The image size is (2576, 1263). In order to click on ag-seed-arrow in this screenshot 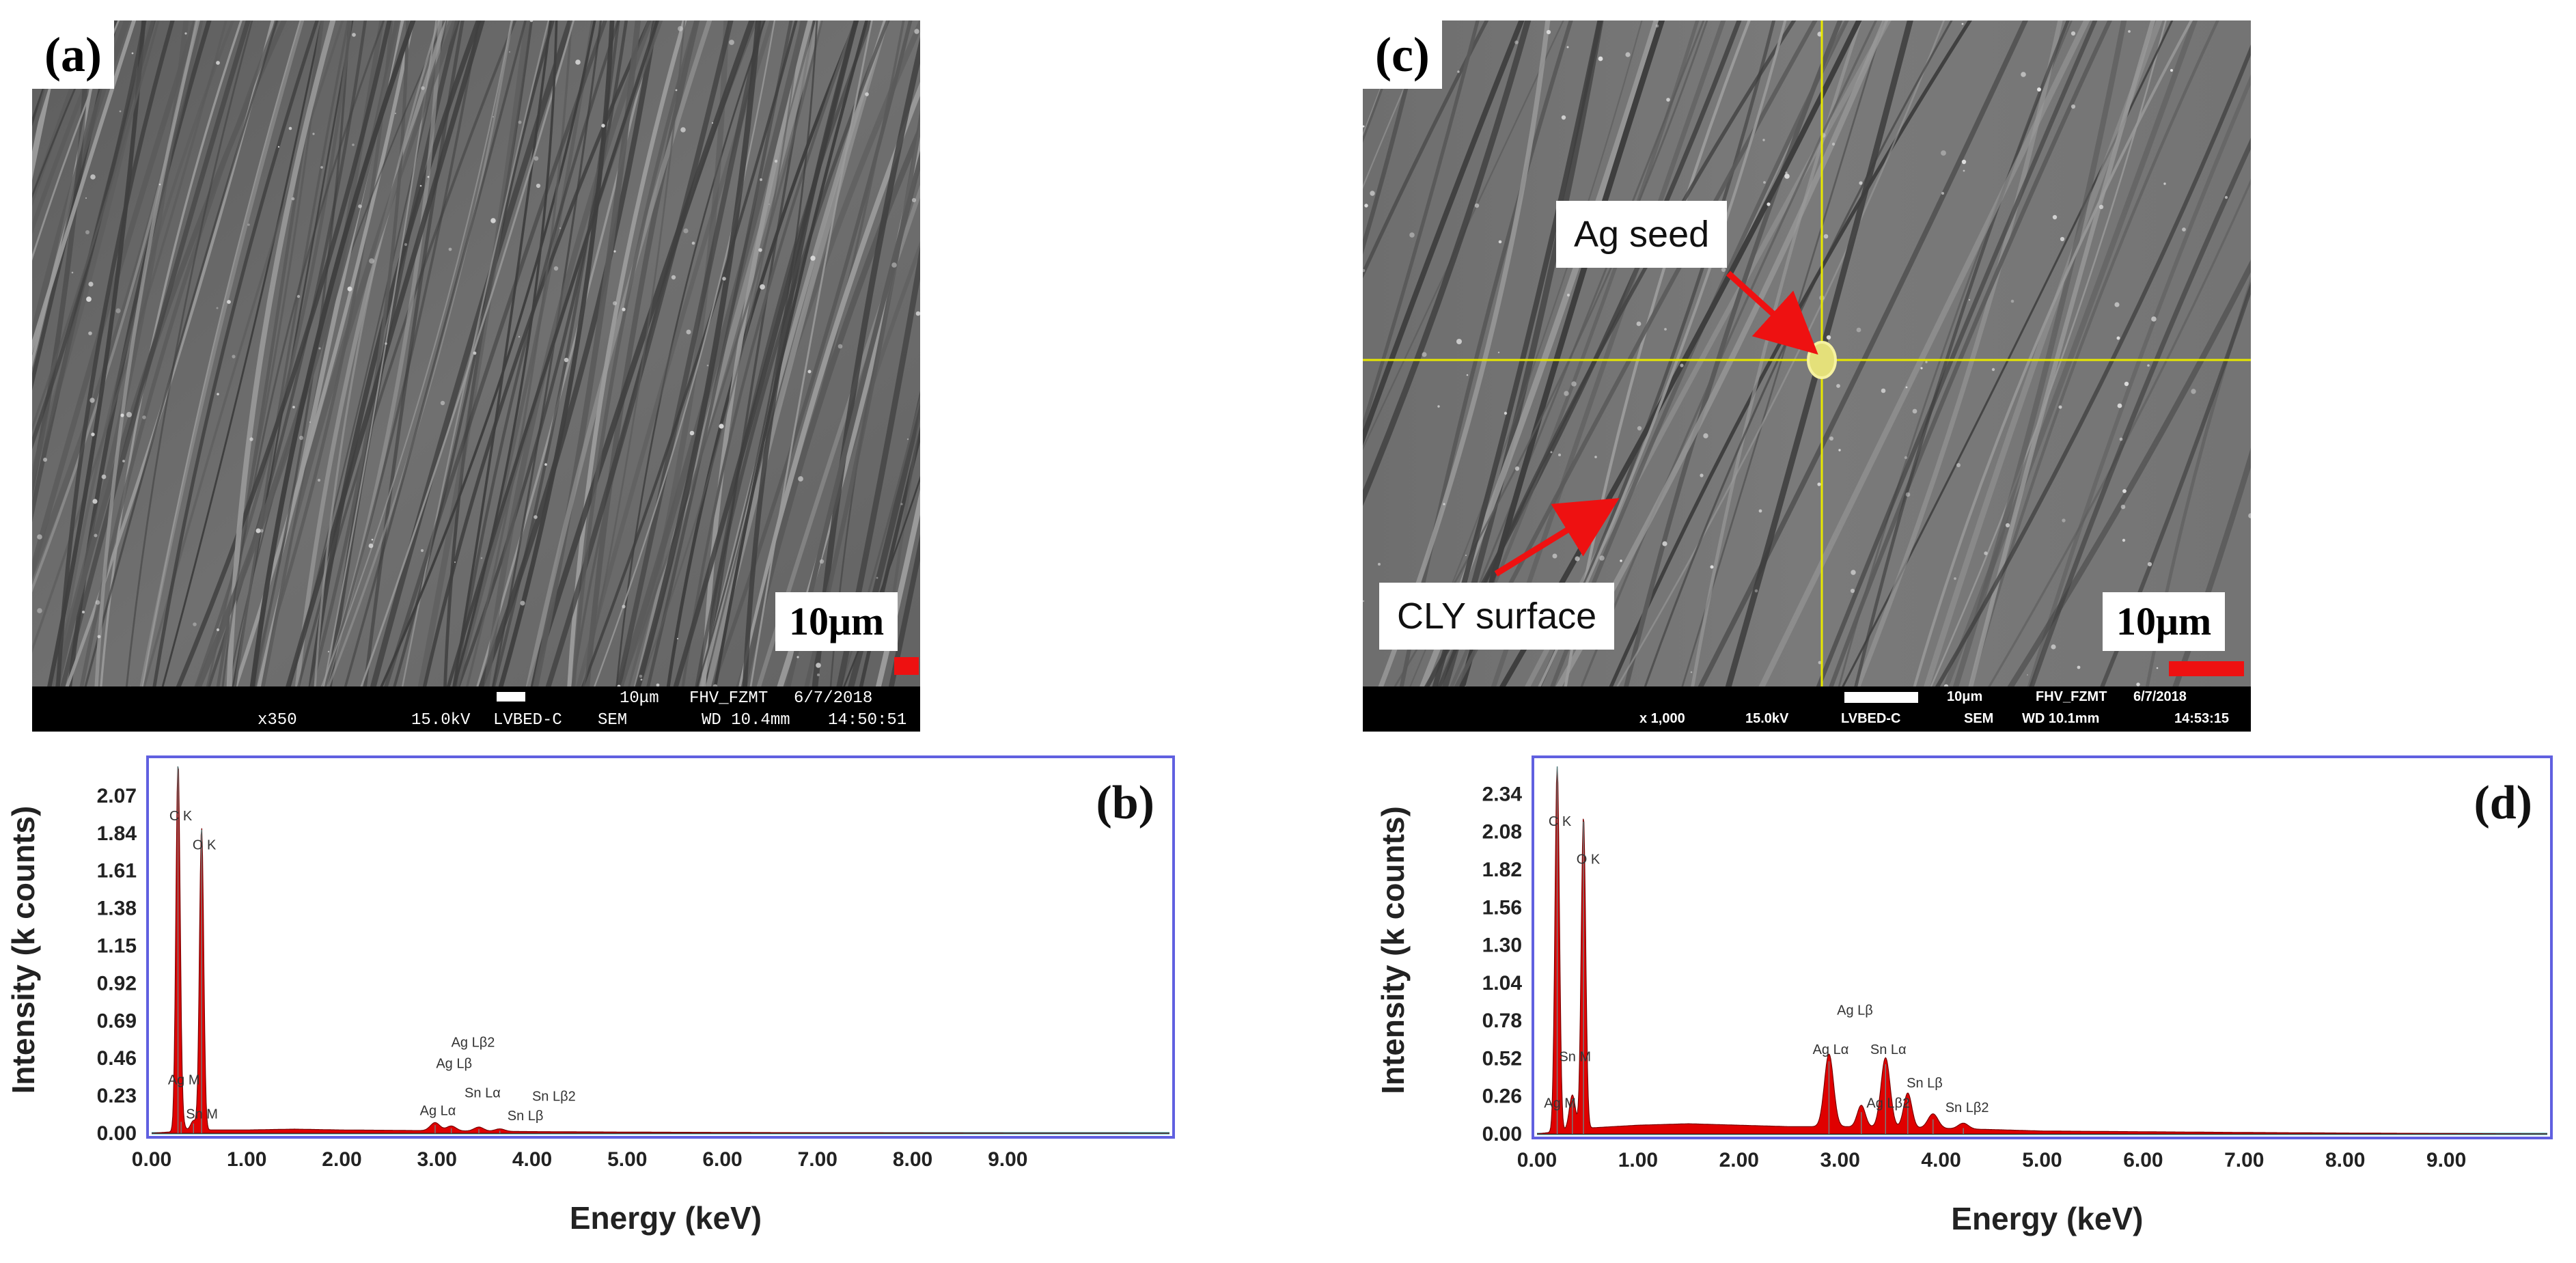, I will do `click(1772, 312)`.